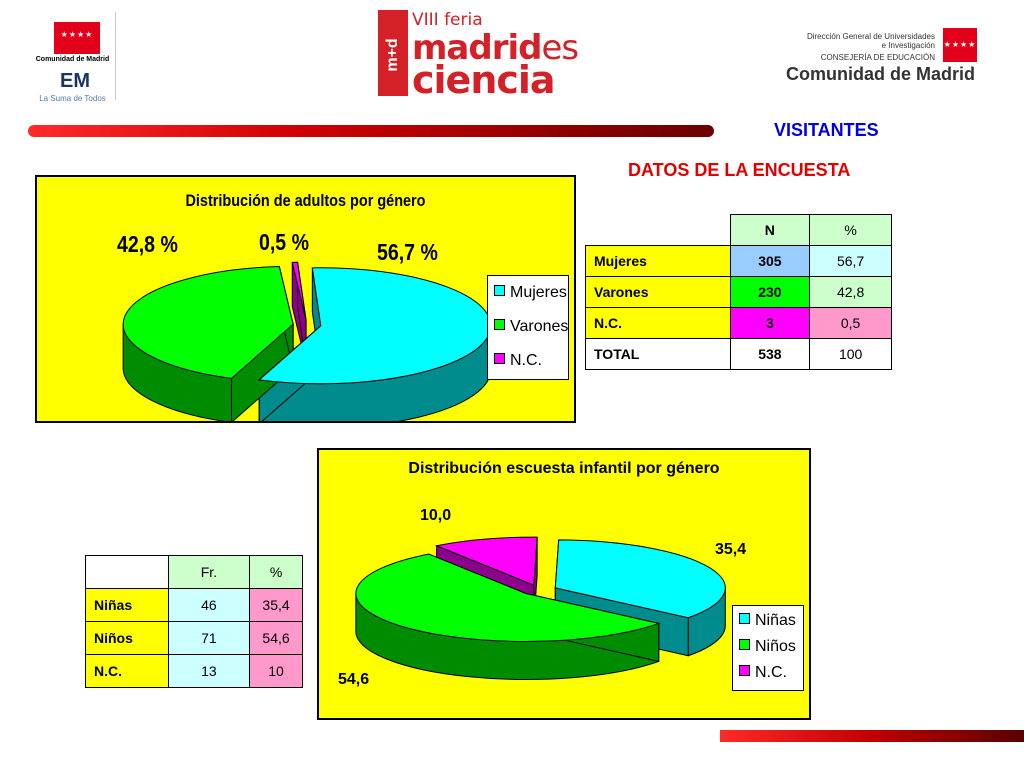  I want to click on row-n: 13, so click(209, 671).